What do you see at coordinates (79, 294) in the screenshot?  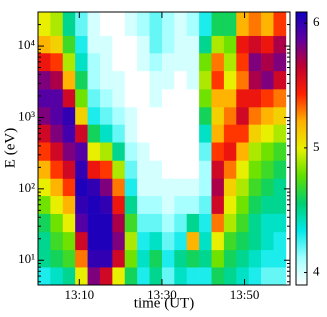 I see `x-tick-label: 13:10` at bounding box center [79, 294].